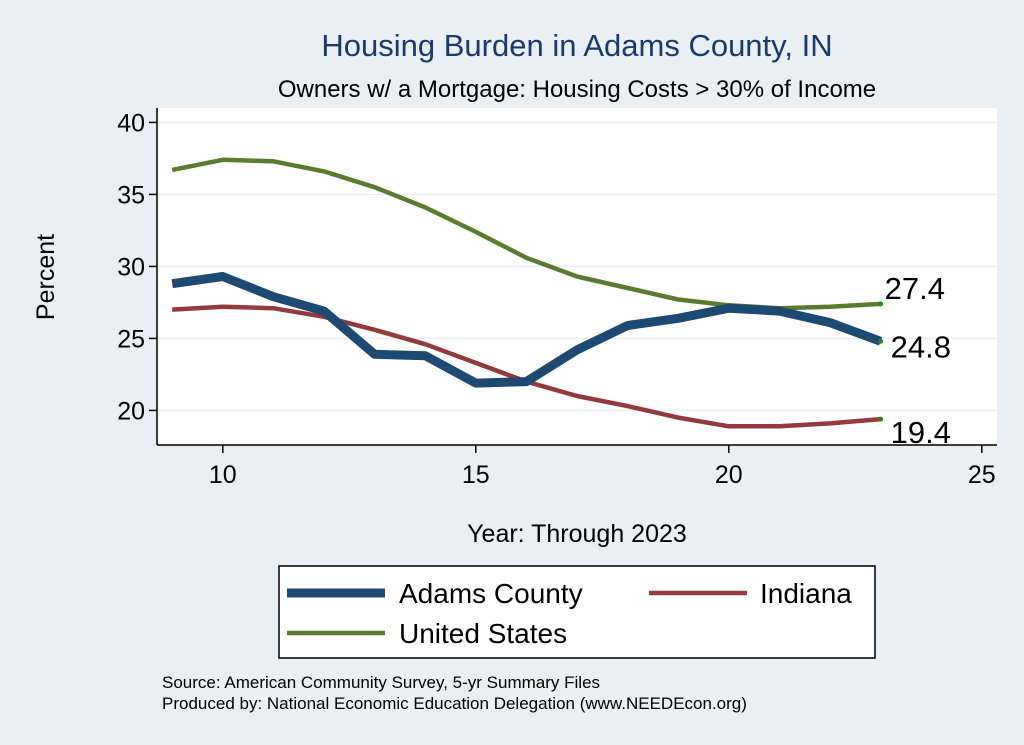 This screenshot has width=1024, height=745. What do you see at coordinates (881, 341) in the screenshot?
I see `end-point-adams-county` at bounding box center [881, 341].